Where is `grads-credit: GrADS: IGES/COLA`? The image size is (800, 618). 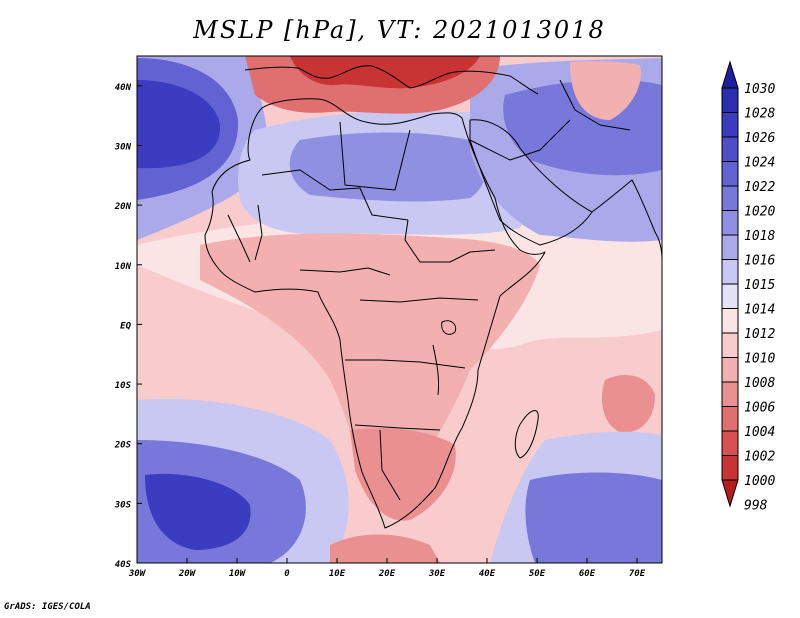 grads-credit: GrADS: IGES/COLA is located at coordinates (47, 607).